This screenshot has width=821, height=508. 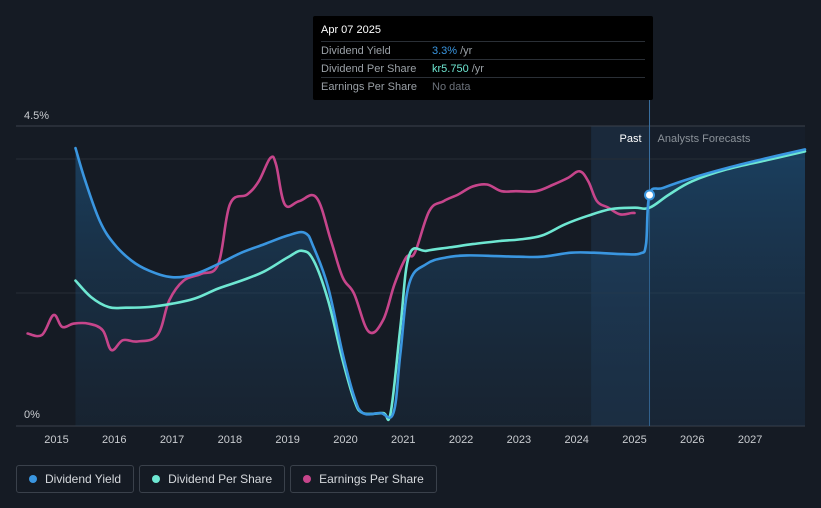 I want to click on x-tick-label: 2018, so click(x=230, y=440).